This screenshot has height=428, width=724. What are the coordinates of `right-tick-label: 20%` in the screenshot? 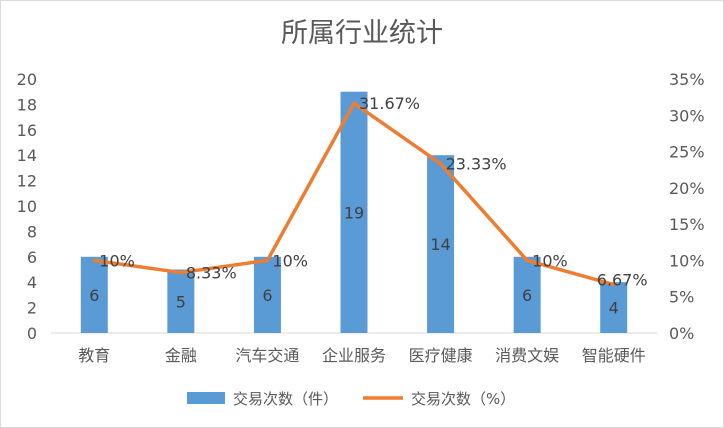 It's located at (687, 188).